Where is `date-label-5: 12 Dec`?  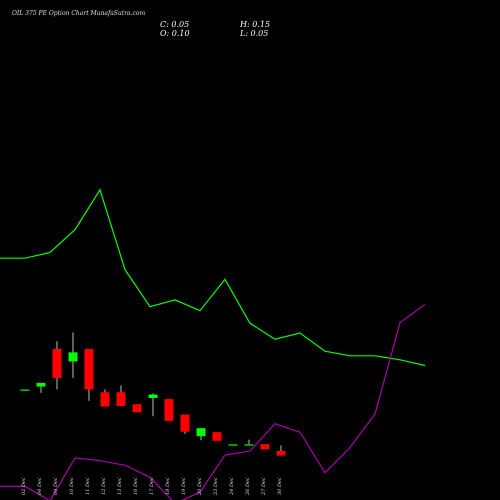 date-label-5: 12 Dec is located at coordinates (104, 486).